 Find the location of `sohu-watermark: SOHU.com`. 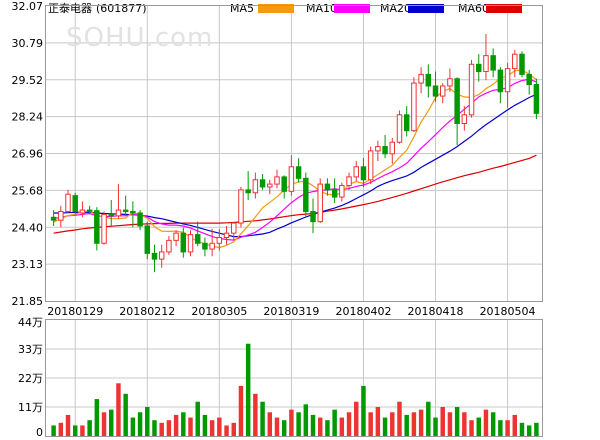

sohu-watermark: SOHU.com is located at coordinates (139, 38).